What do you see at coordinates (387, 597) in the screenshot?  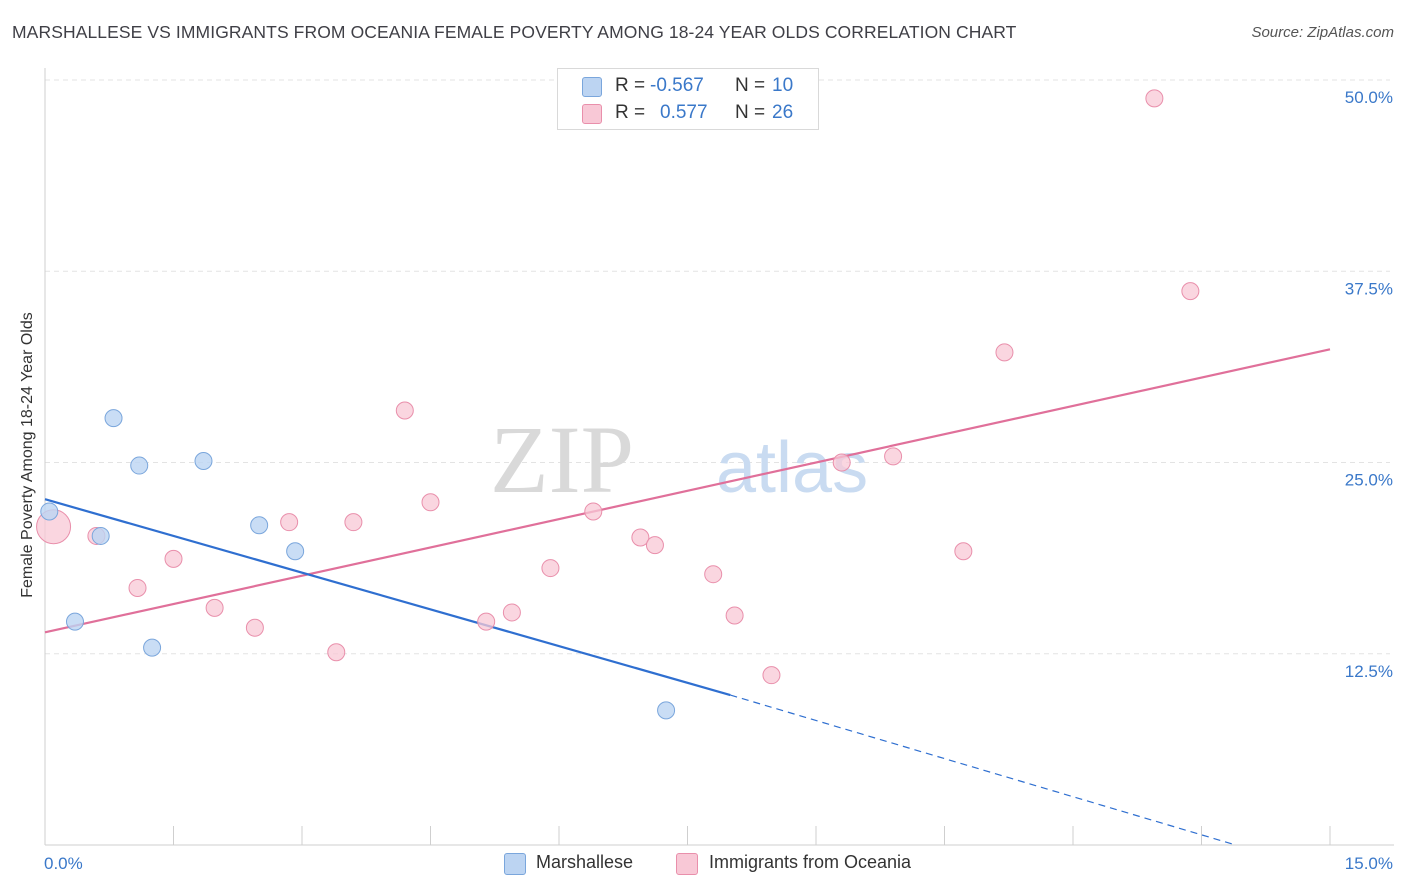 I see `trend-line-marshallese` at bounding box center [387, 597].